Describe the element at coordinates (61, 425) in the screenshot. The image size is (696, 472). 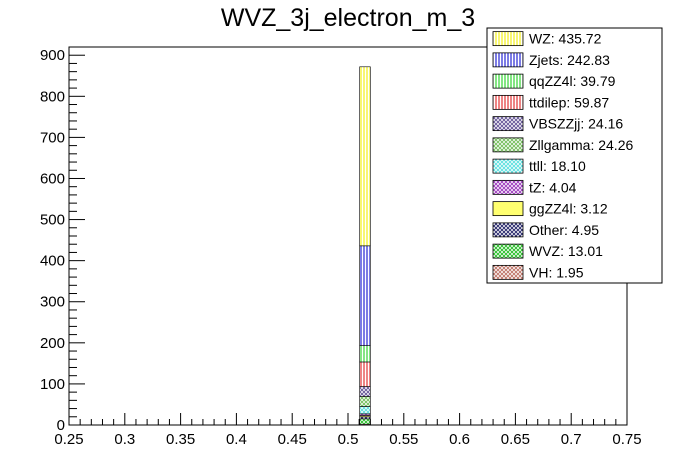
I see `y-tick-label: 0` at that location.